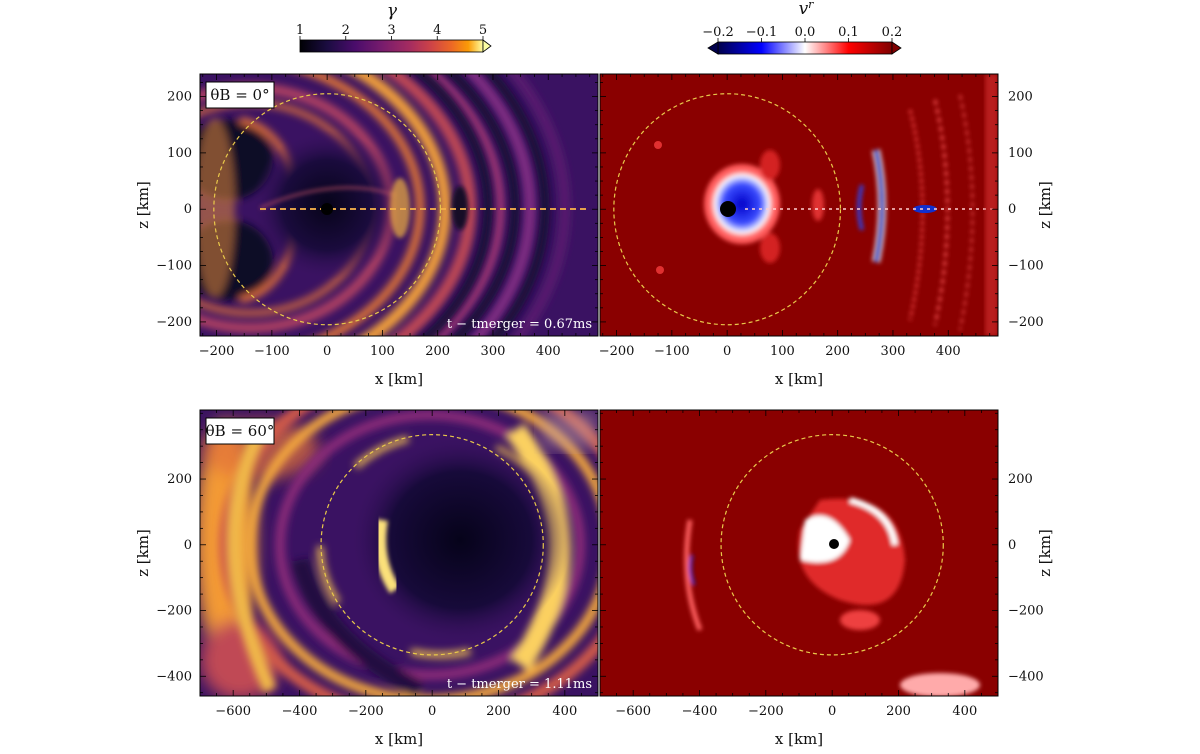 This screenshot has width=1200, height=754. I want to click on colorbar-tick-label: −0.1, so click(762, 32).